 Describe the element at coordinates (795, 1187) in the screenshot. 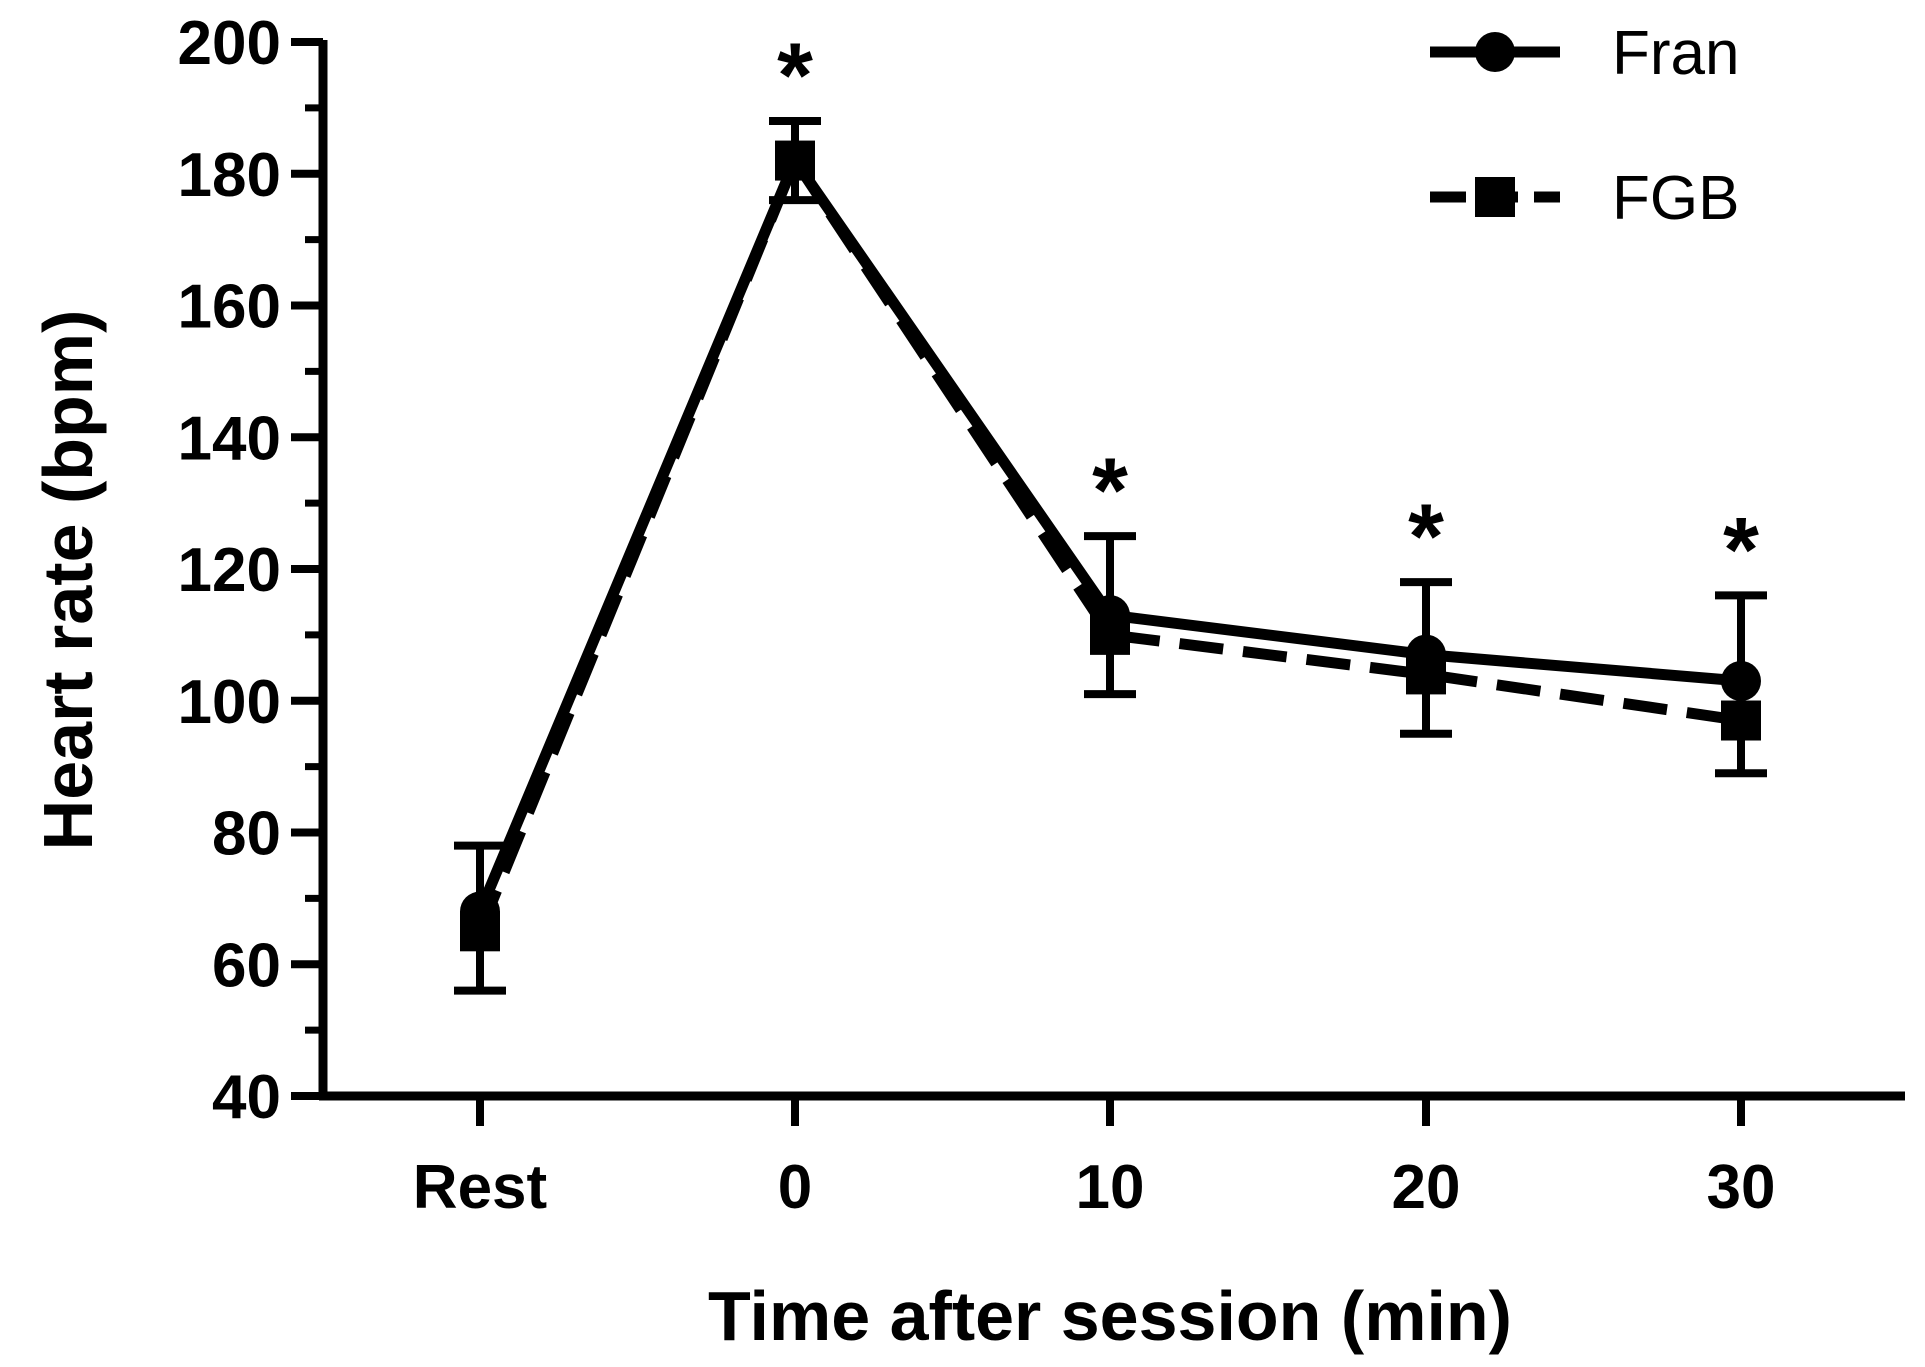

I see `x-tick-label: 0` at that location.